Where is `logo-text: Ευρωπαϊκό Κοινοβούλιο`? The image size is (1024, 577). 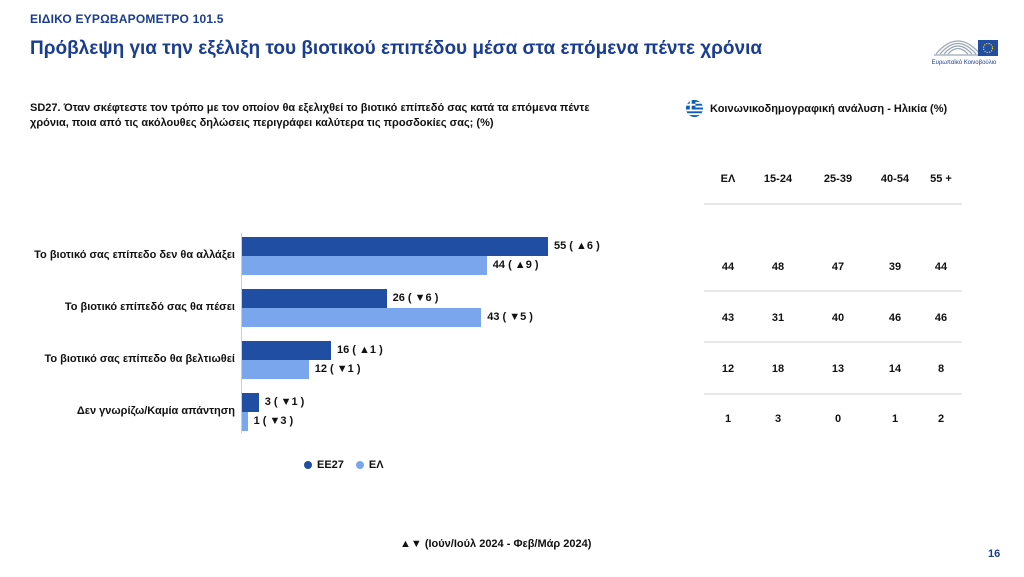 logo-text: Ευρωπαϊκό Κοινοβούλιο is located at coordinates (964, 63).